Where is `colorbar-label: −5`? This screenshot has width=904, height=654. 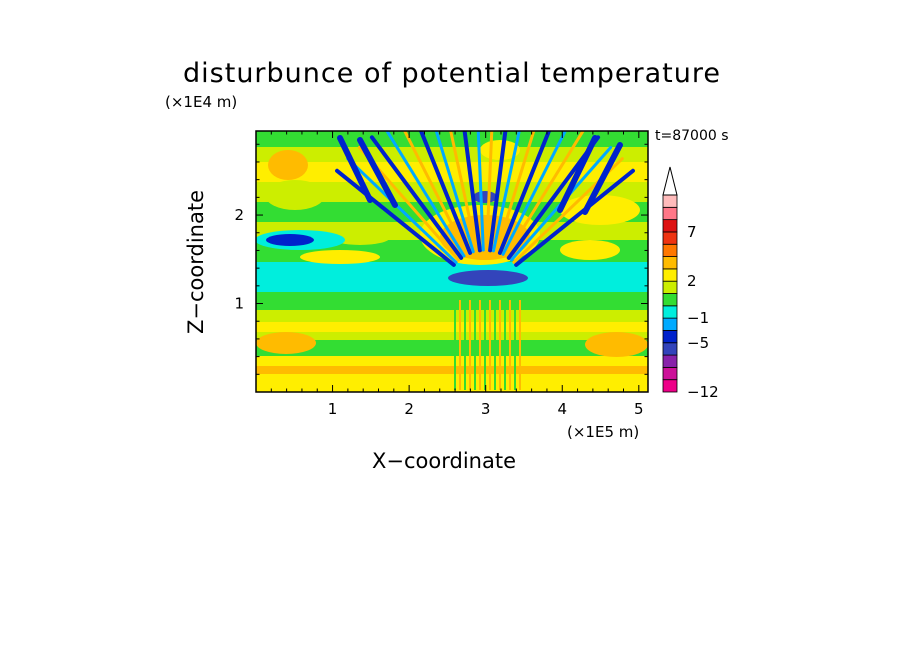
colorbar-label: −5 is located at coordinates (698, 343).